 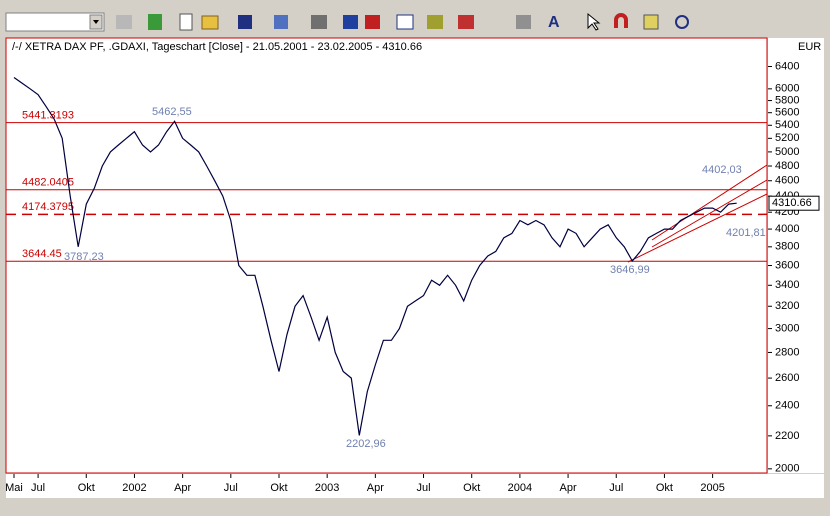 What do you see at coordinates (350, 22) in the screenshot?
I see `tool-chart1` at bounding box center [350, 22].